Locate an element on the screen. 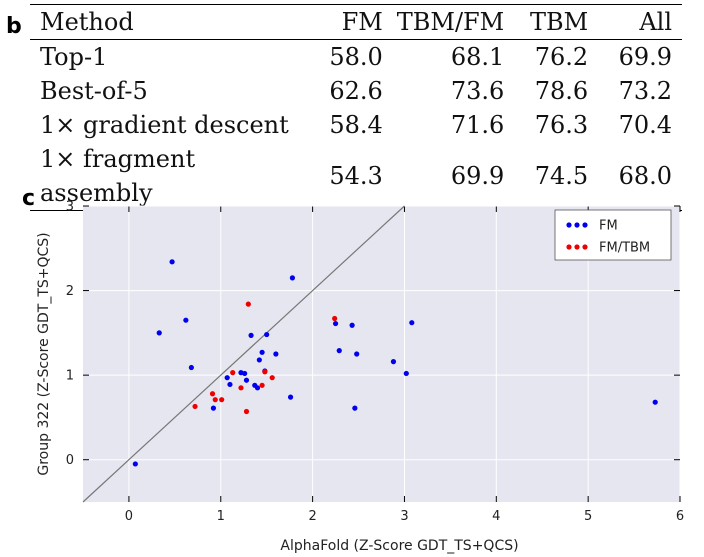  cell-tbm: 76.2 is located at coordinates (561, 57).